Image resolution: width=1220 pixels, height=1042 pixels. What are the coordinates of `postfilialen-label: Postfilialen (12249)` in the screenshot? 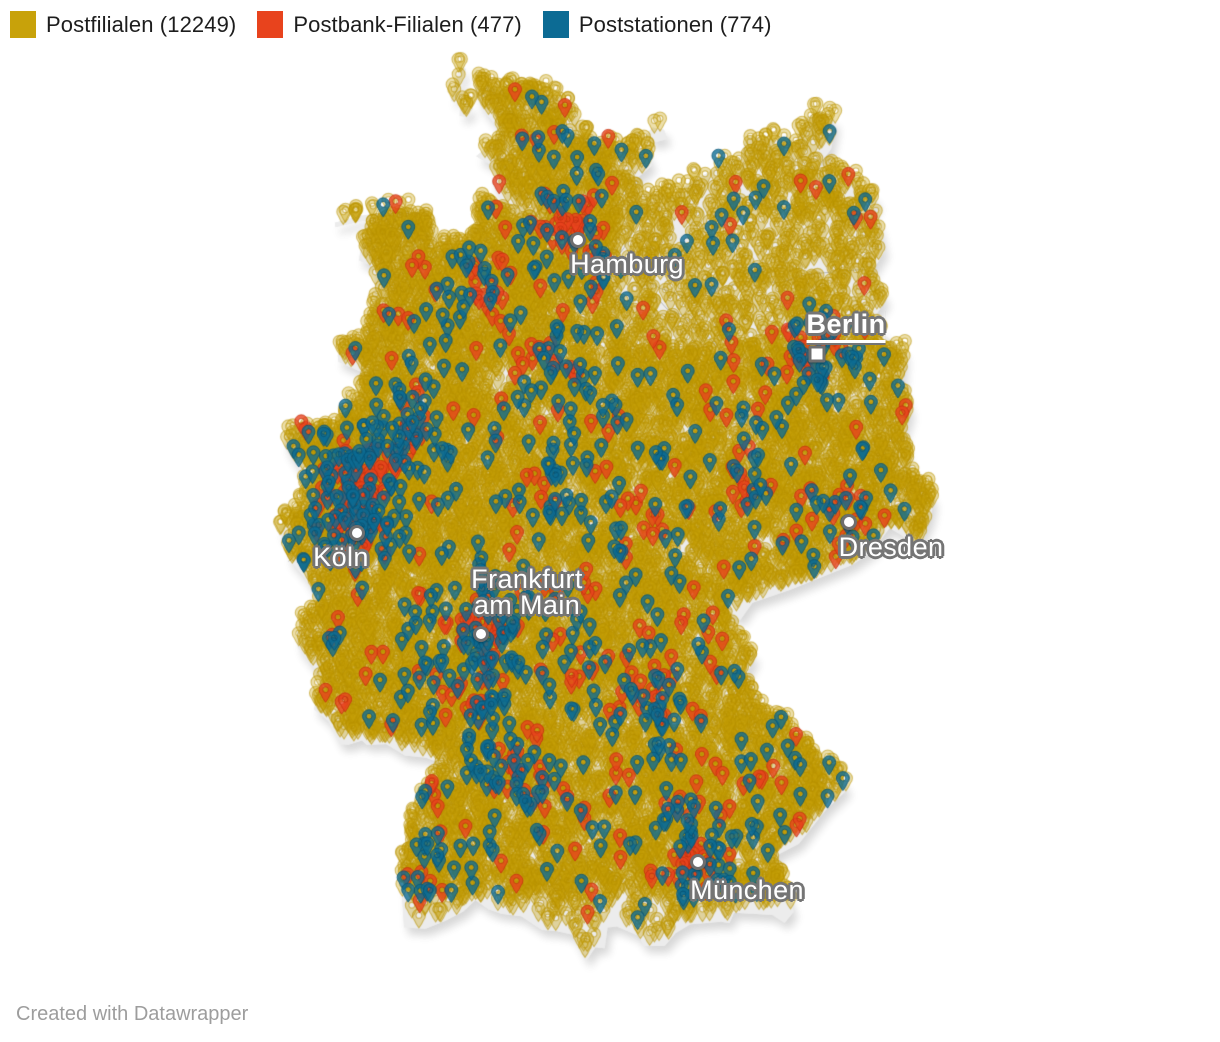 It's located at (141, 24).